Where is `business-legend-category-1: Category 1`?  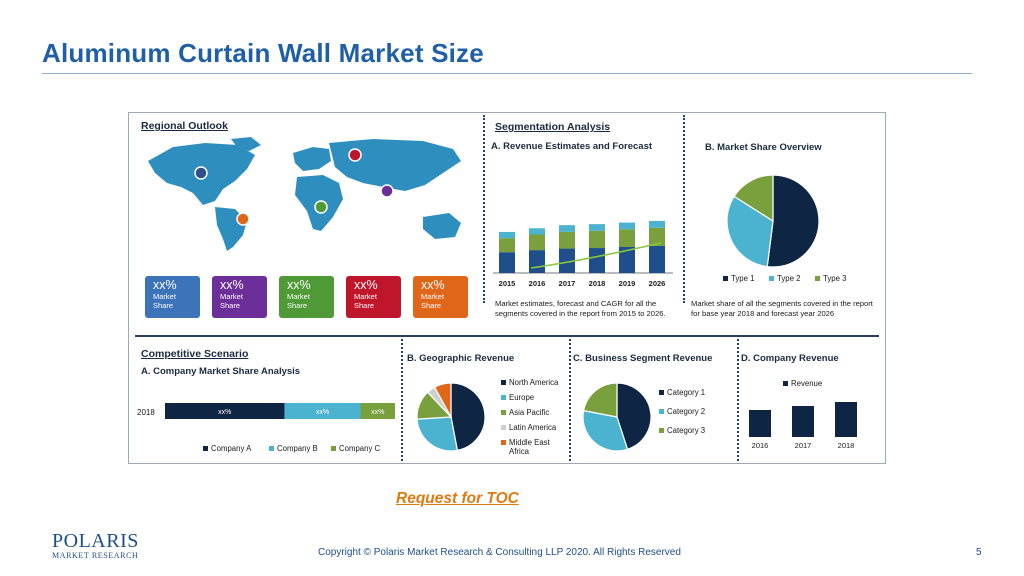 business-legend-category-1: Category 1 is located at coordinates (682, 392).